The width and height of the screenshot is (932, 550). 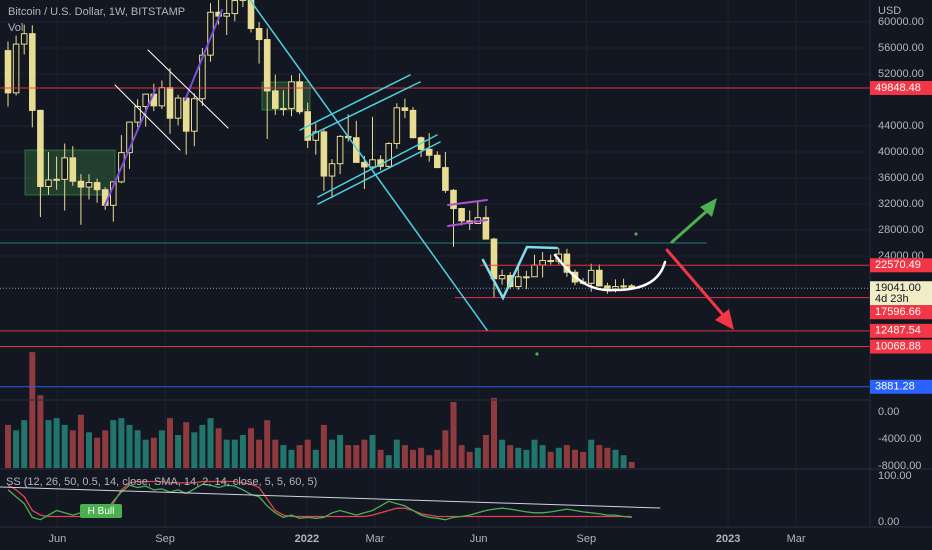 What do you see at coordinates (319, 502) in the screenshot?
I see `oscillator-line` at bounding box center [319, 502].